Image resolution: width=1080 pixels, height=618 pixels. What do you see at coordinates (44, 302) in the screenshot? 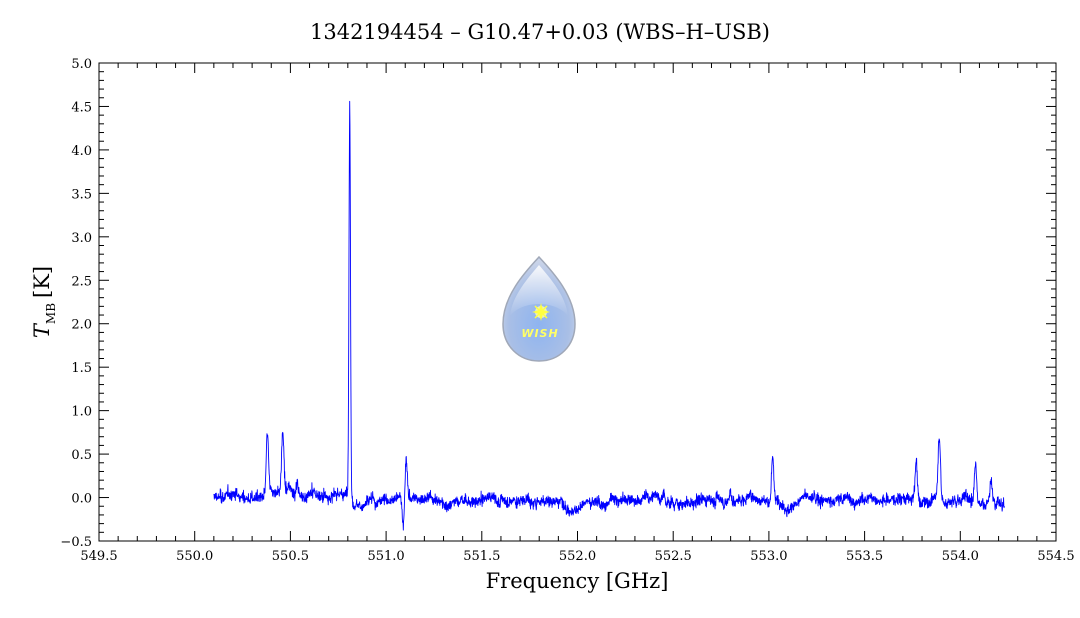
I see `y-axis-label: TMB [K]` at bounding box center [44, 302].